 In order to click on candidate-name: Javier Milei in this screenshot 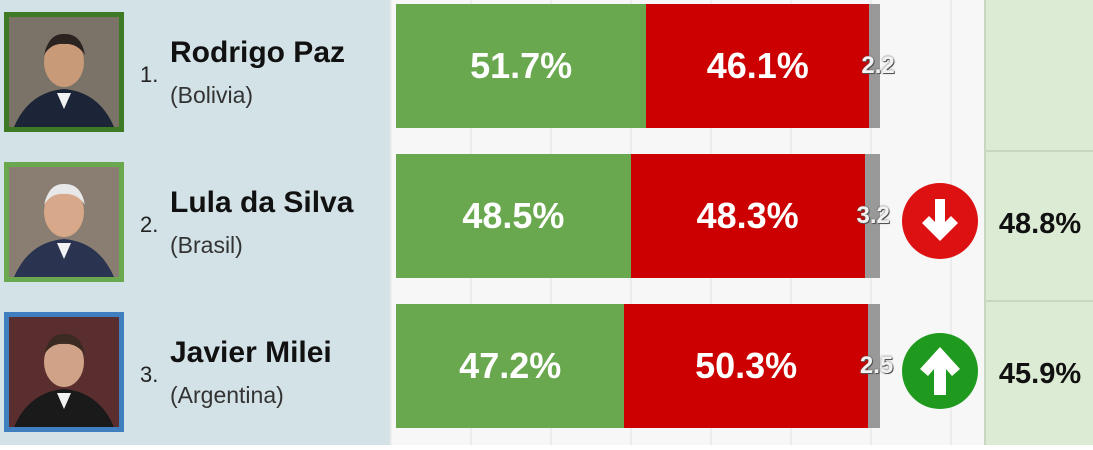, I will do `click(251, 352)`.